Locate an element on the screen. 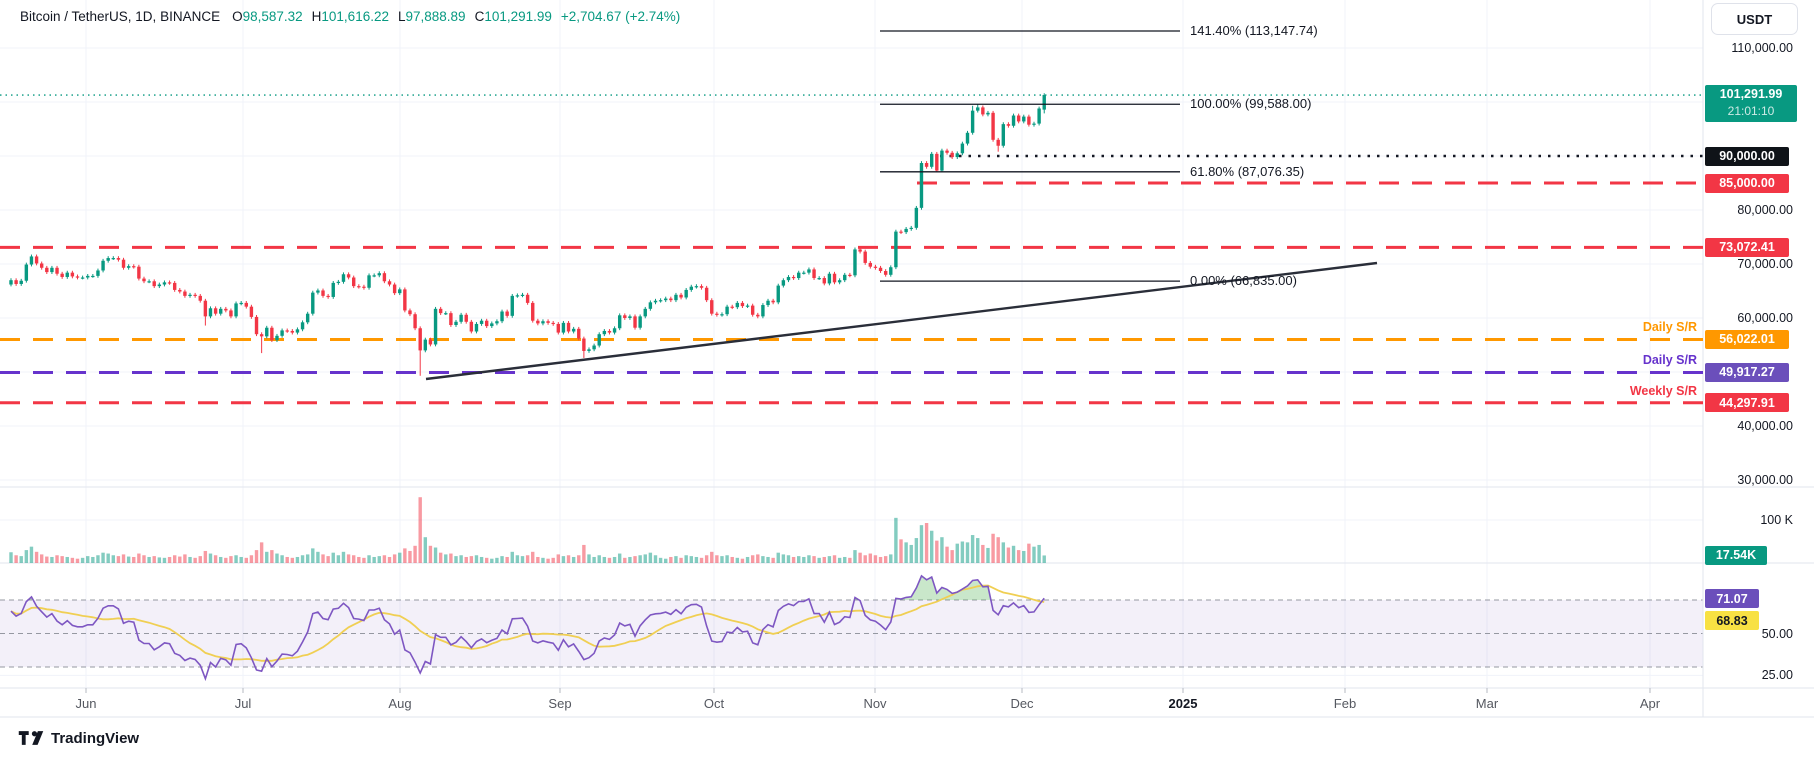 The image size is (1814, 764). open-label: O is located at coordinates (237, 16).